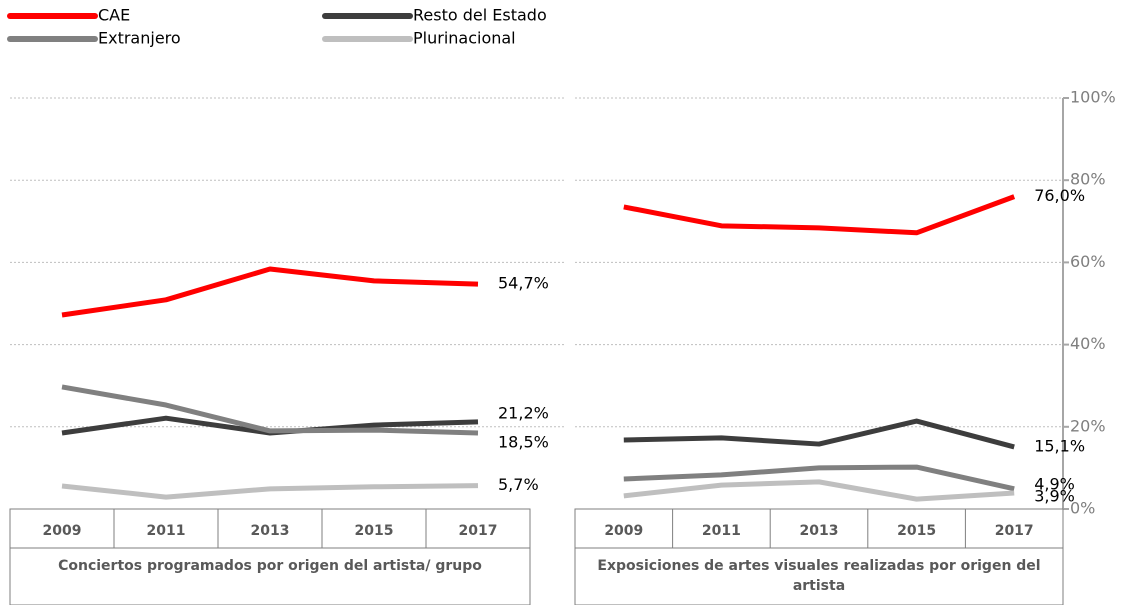 The image size is (1142, 605). Describe the element at coordinates (1054, 495) in the screenshot. I see `data-label: 3,9%` at that location.